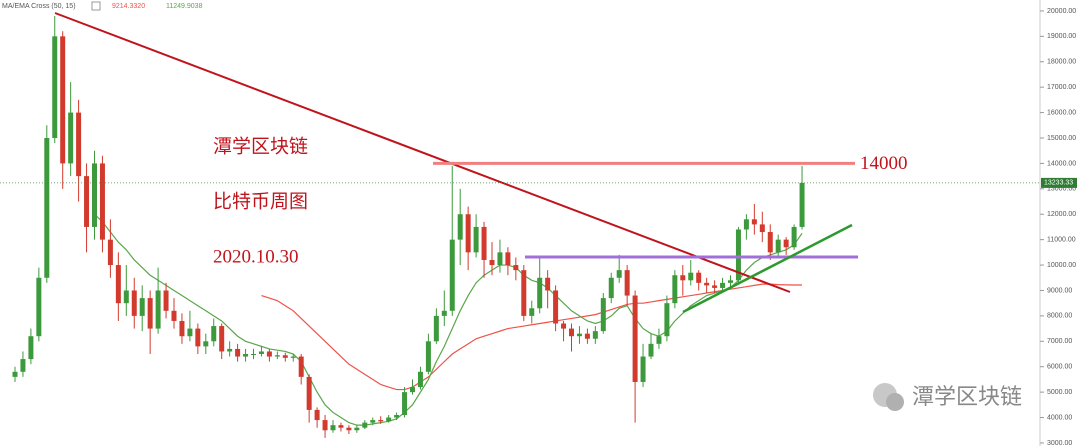 The width and height of the screenshot is (1080, 446). I want to click on y-tick-label: 13000.00, so click(1061, 189).